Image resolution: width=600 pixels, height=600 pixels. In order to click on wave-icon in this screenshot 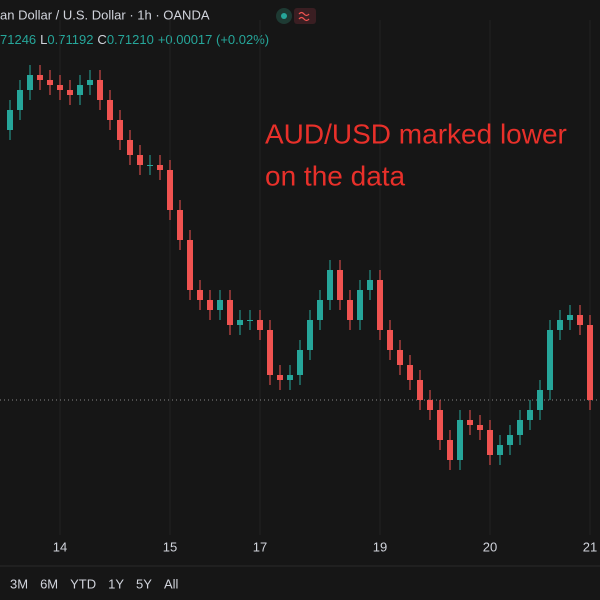, I will do `click(304, 16)`.